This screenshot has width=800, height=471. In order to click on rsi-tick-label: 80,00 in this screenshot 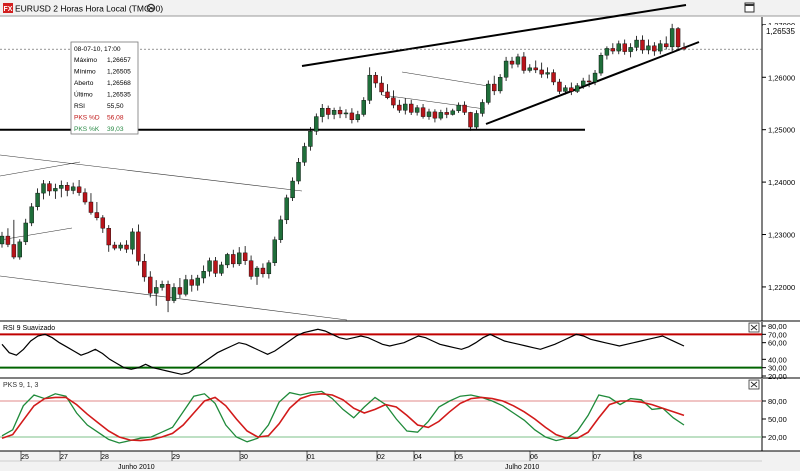, I will do `click(777, 326)`.